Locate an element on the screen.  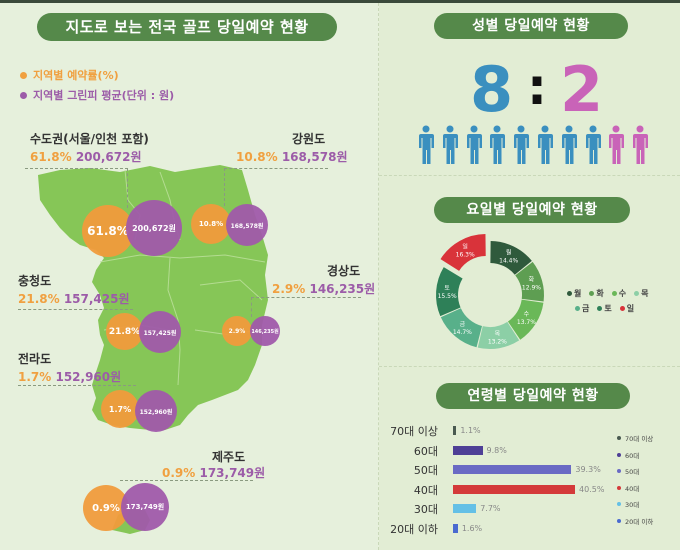
map-section-title: 지도로 보는 전국 골프 당일예약 현황 is located at coordinates (187, 27).